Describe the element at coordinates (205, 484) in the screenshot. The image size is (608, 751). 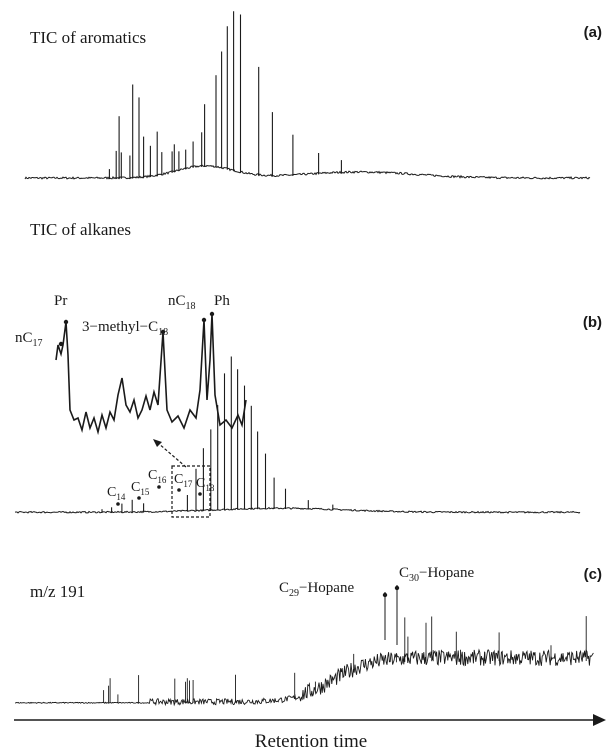
I see `peak-label-c18: C18` at that location.